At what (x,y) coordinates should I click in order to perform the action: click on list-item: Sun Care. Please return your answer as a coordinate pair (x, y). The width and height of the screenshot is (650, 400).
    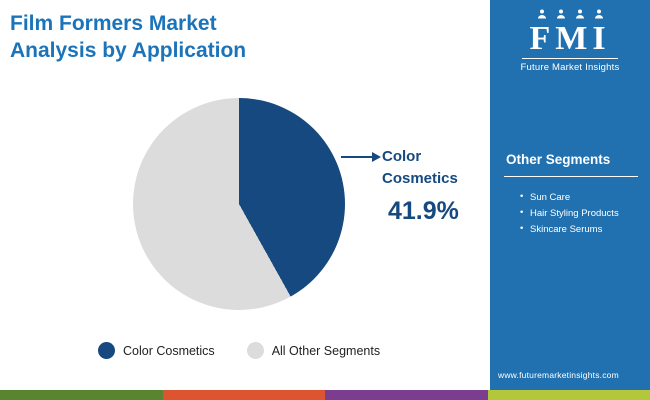
    Looking at the image, I should click on (569, 197).